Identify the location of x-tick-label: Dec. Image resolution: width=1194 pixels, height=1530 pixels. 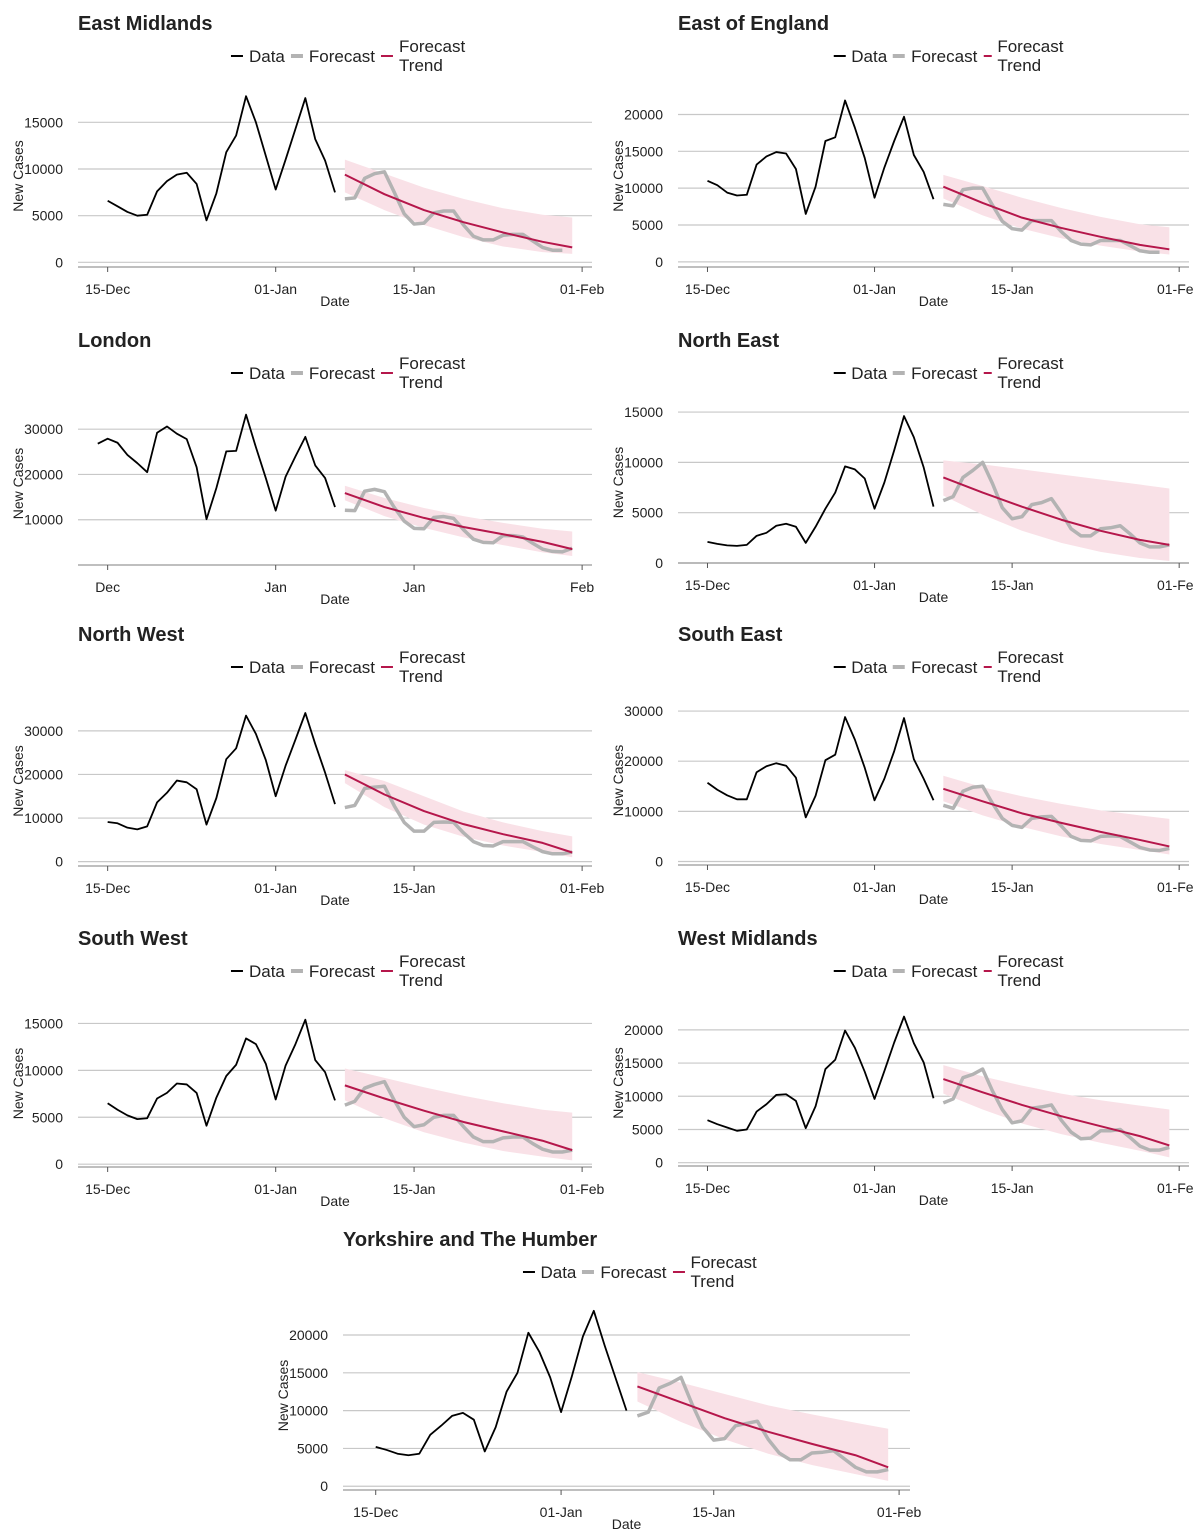
(107, 587).